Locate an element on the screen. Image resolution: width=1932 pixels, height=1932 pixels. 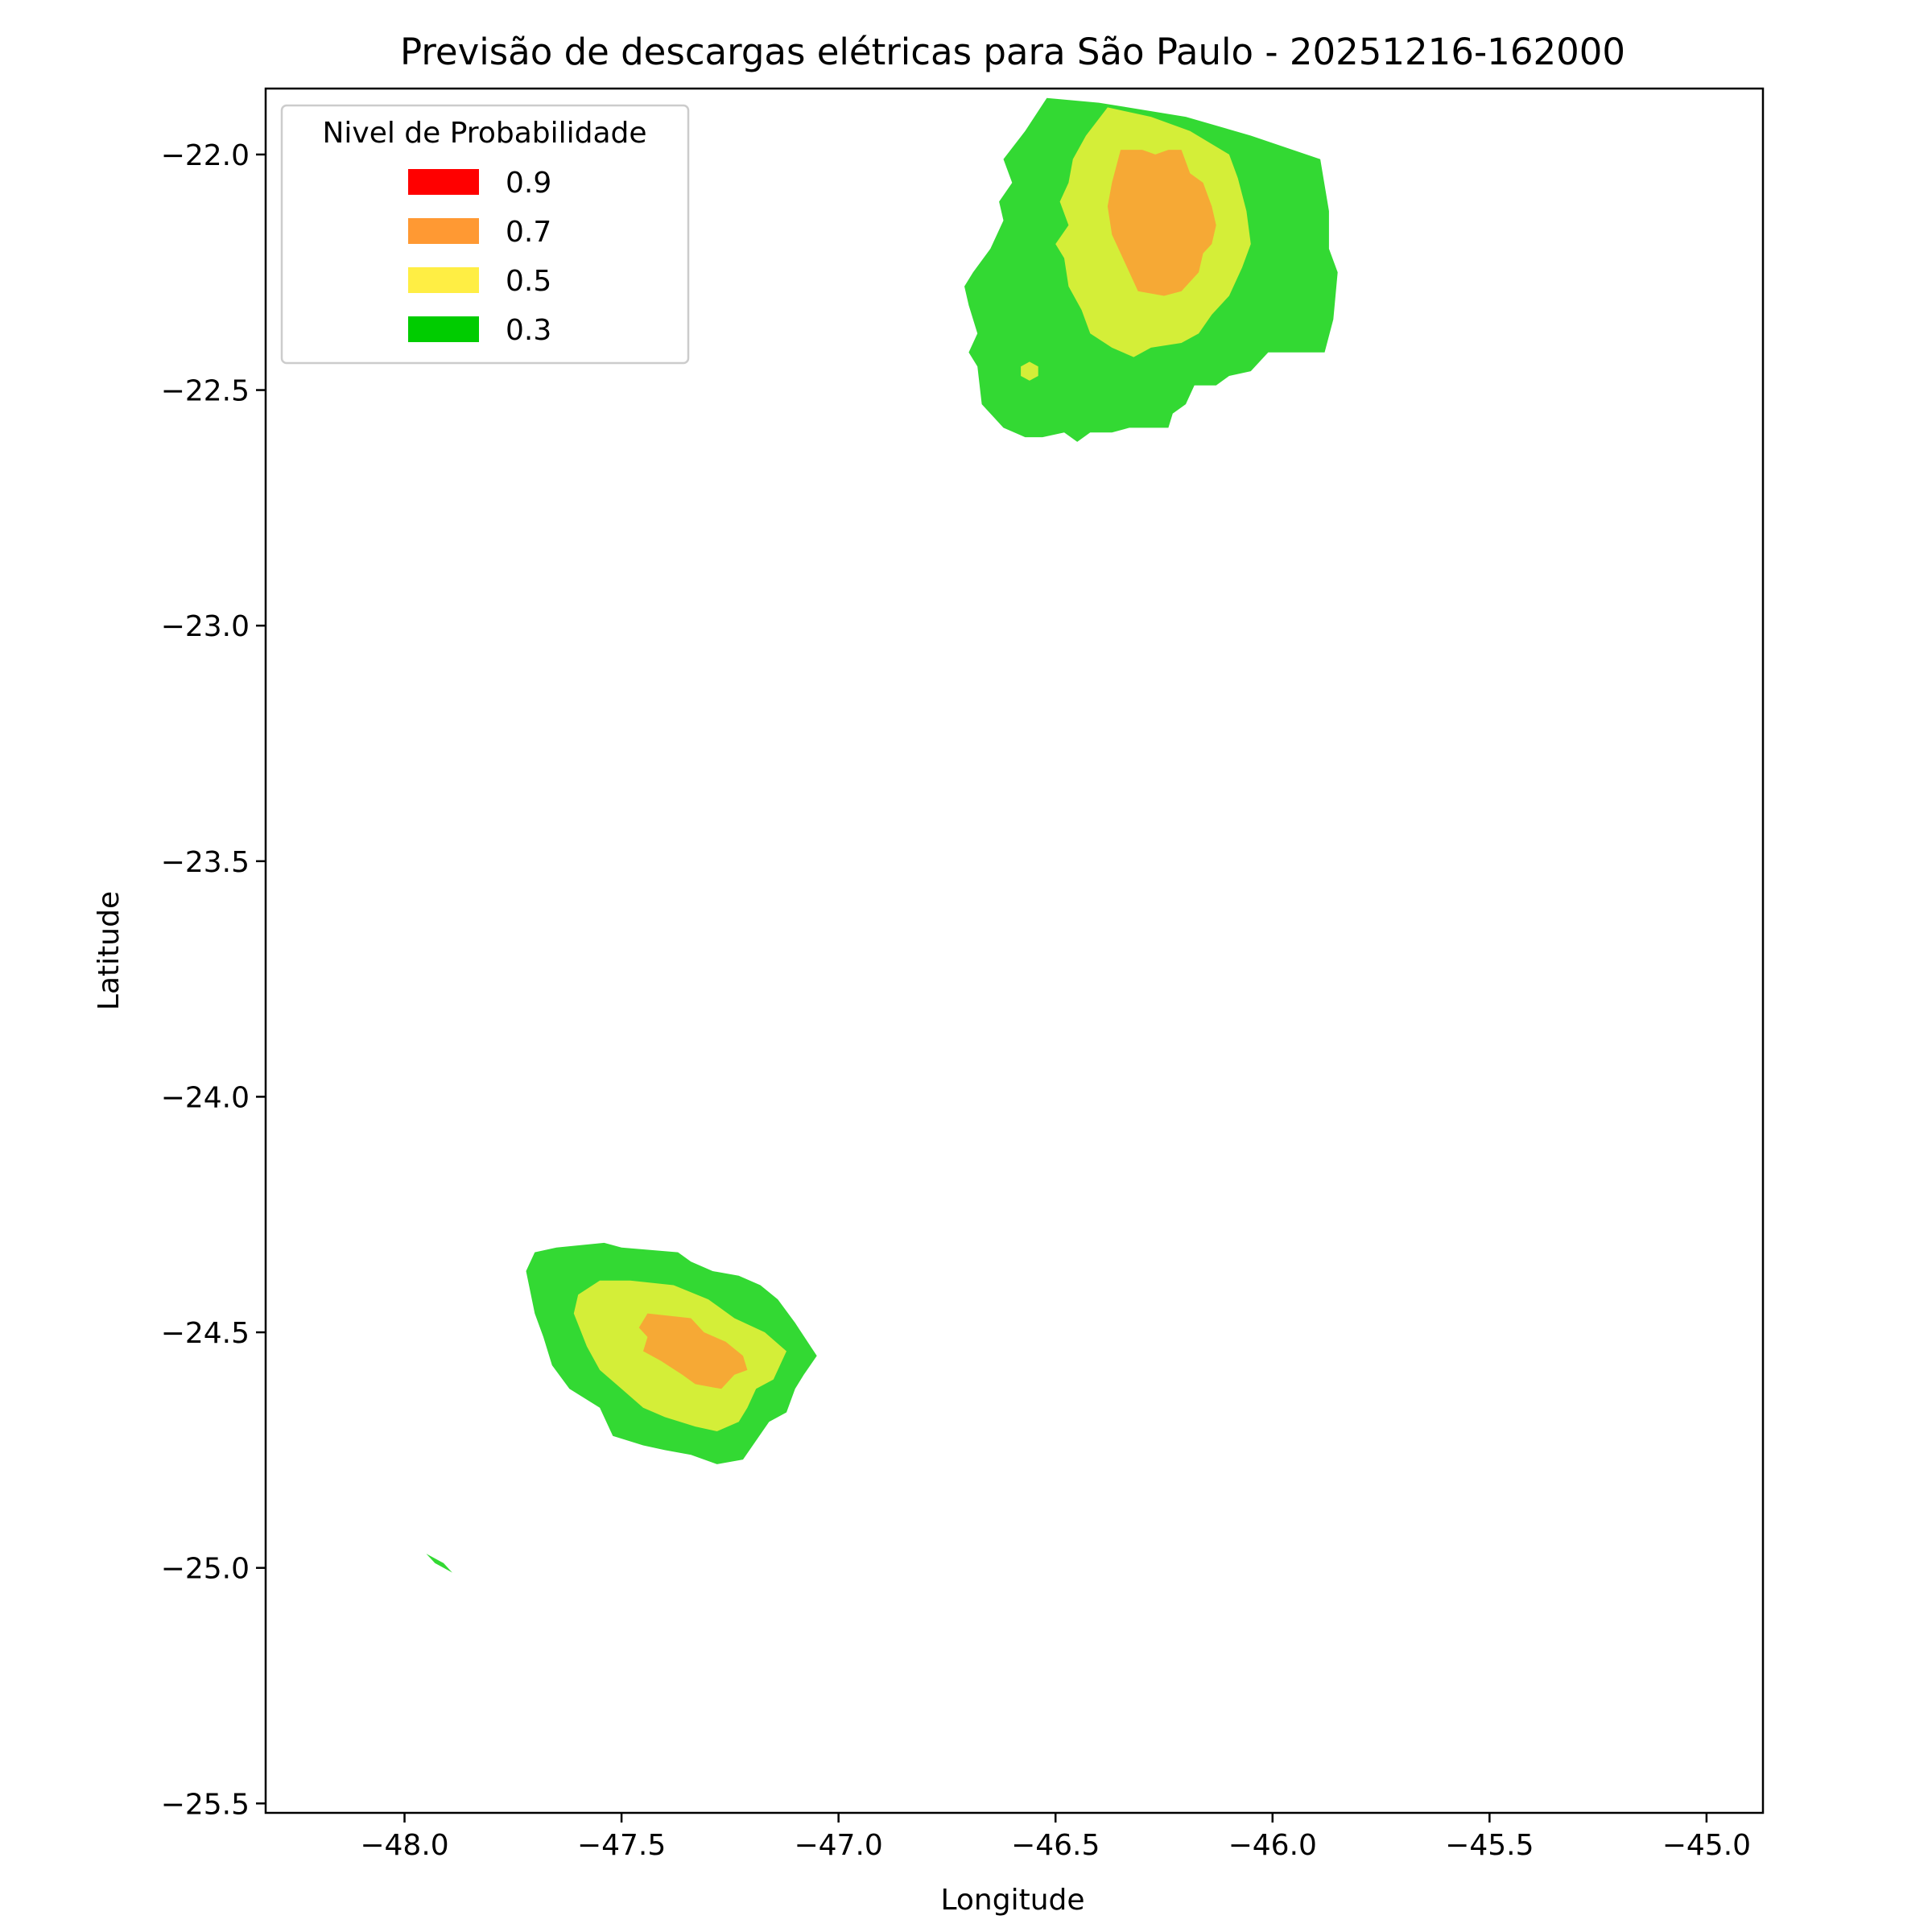
north-cell-level-07-region is located at coordinates (1161, 223).